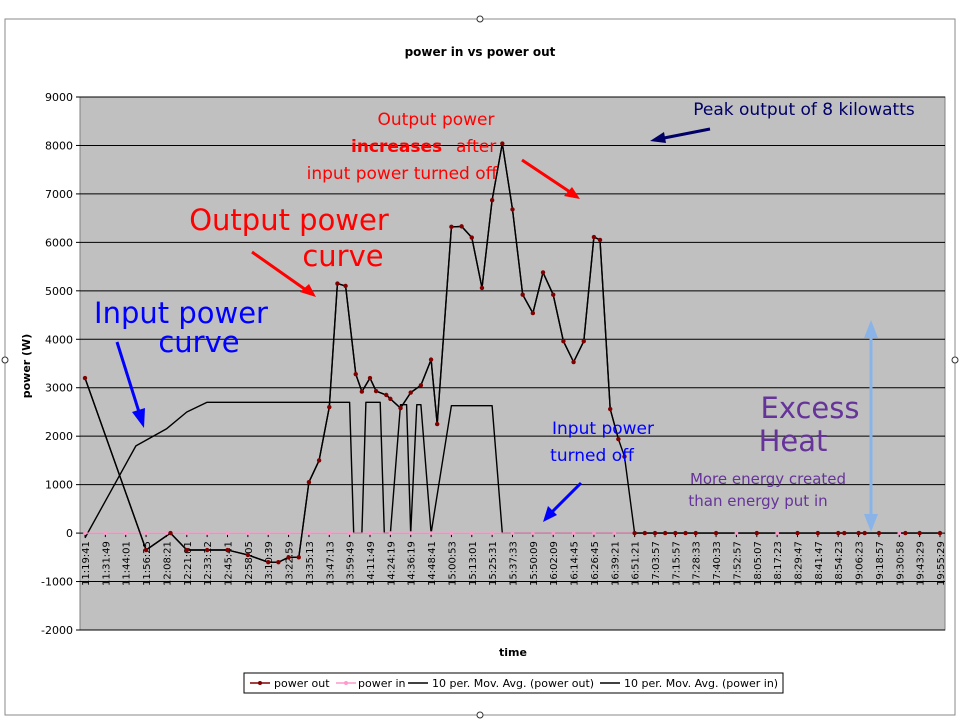 This screenshot has height=720, width=960. Describe the element at coordinates (412, 563) in the screenshot. I see `x-tick-label: 14:36:19` at that location.